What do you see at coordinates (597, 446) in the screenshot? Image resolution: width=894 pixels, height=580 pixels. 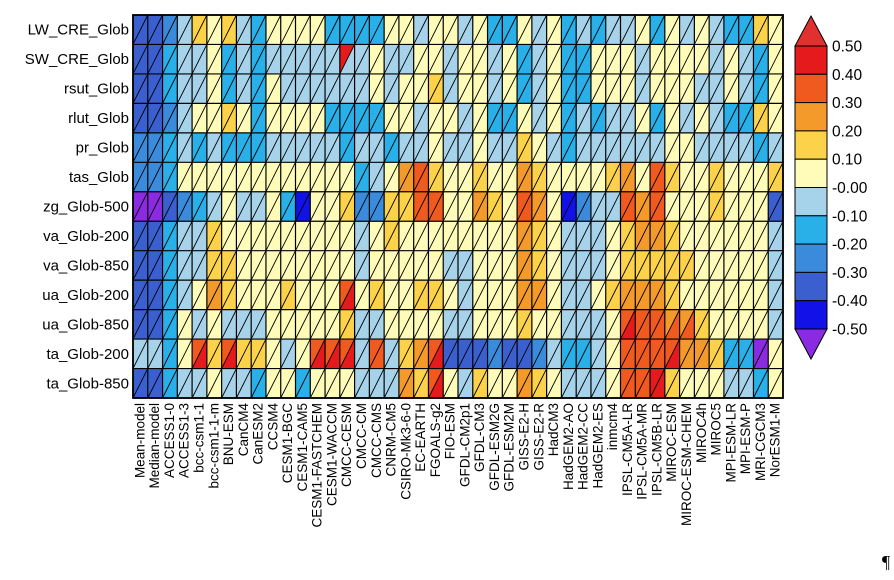 I see `column-label: HadGEM2-ES` at bounding box center [597, 446].